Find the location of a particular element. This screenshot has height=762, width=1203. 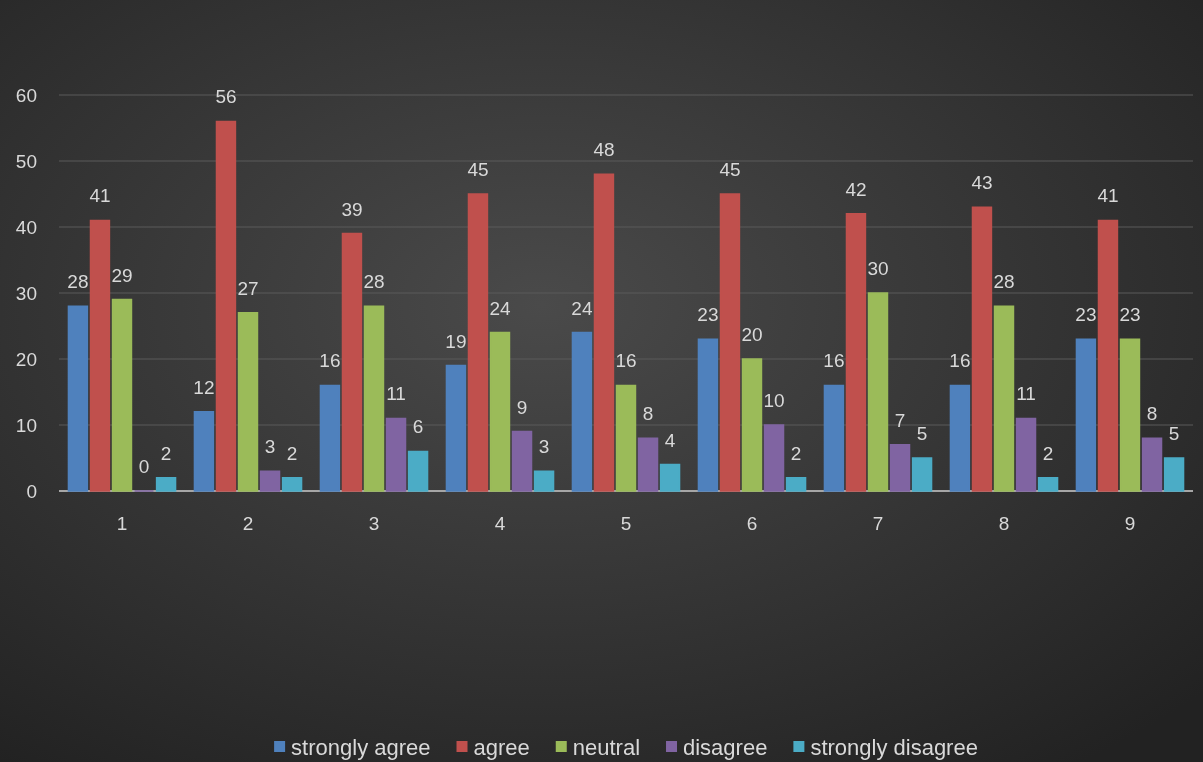

x-tick-label: 9 is located at coordinates (1130, 523).